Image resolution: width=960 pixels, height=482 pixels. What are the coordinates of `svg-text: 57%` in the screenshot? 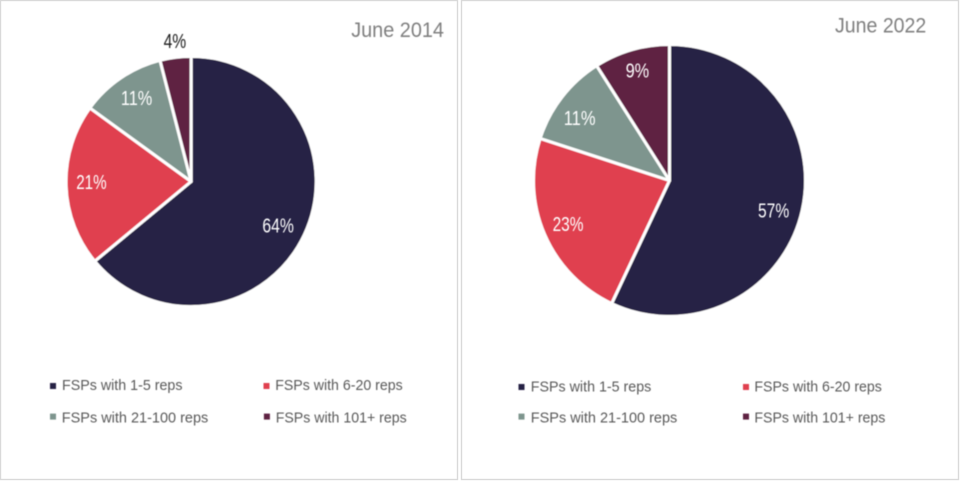 It's located at (773, 212).